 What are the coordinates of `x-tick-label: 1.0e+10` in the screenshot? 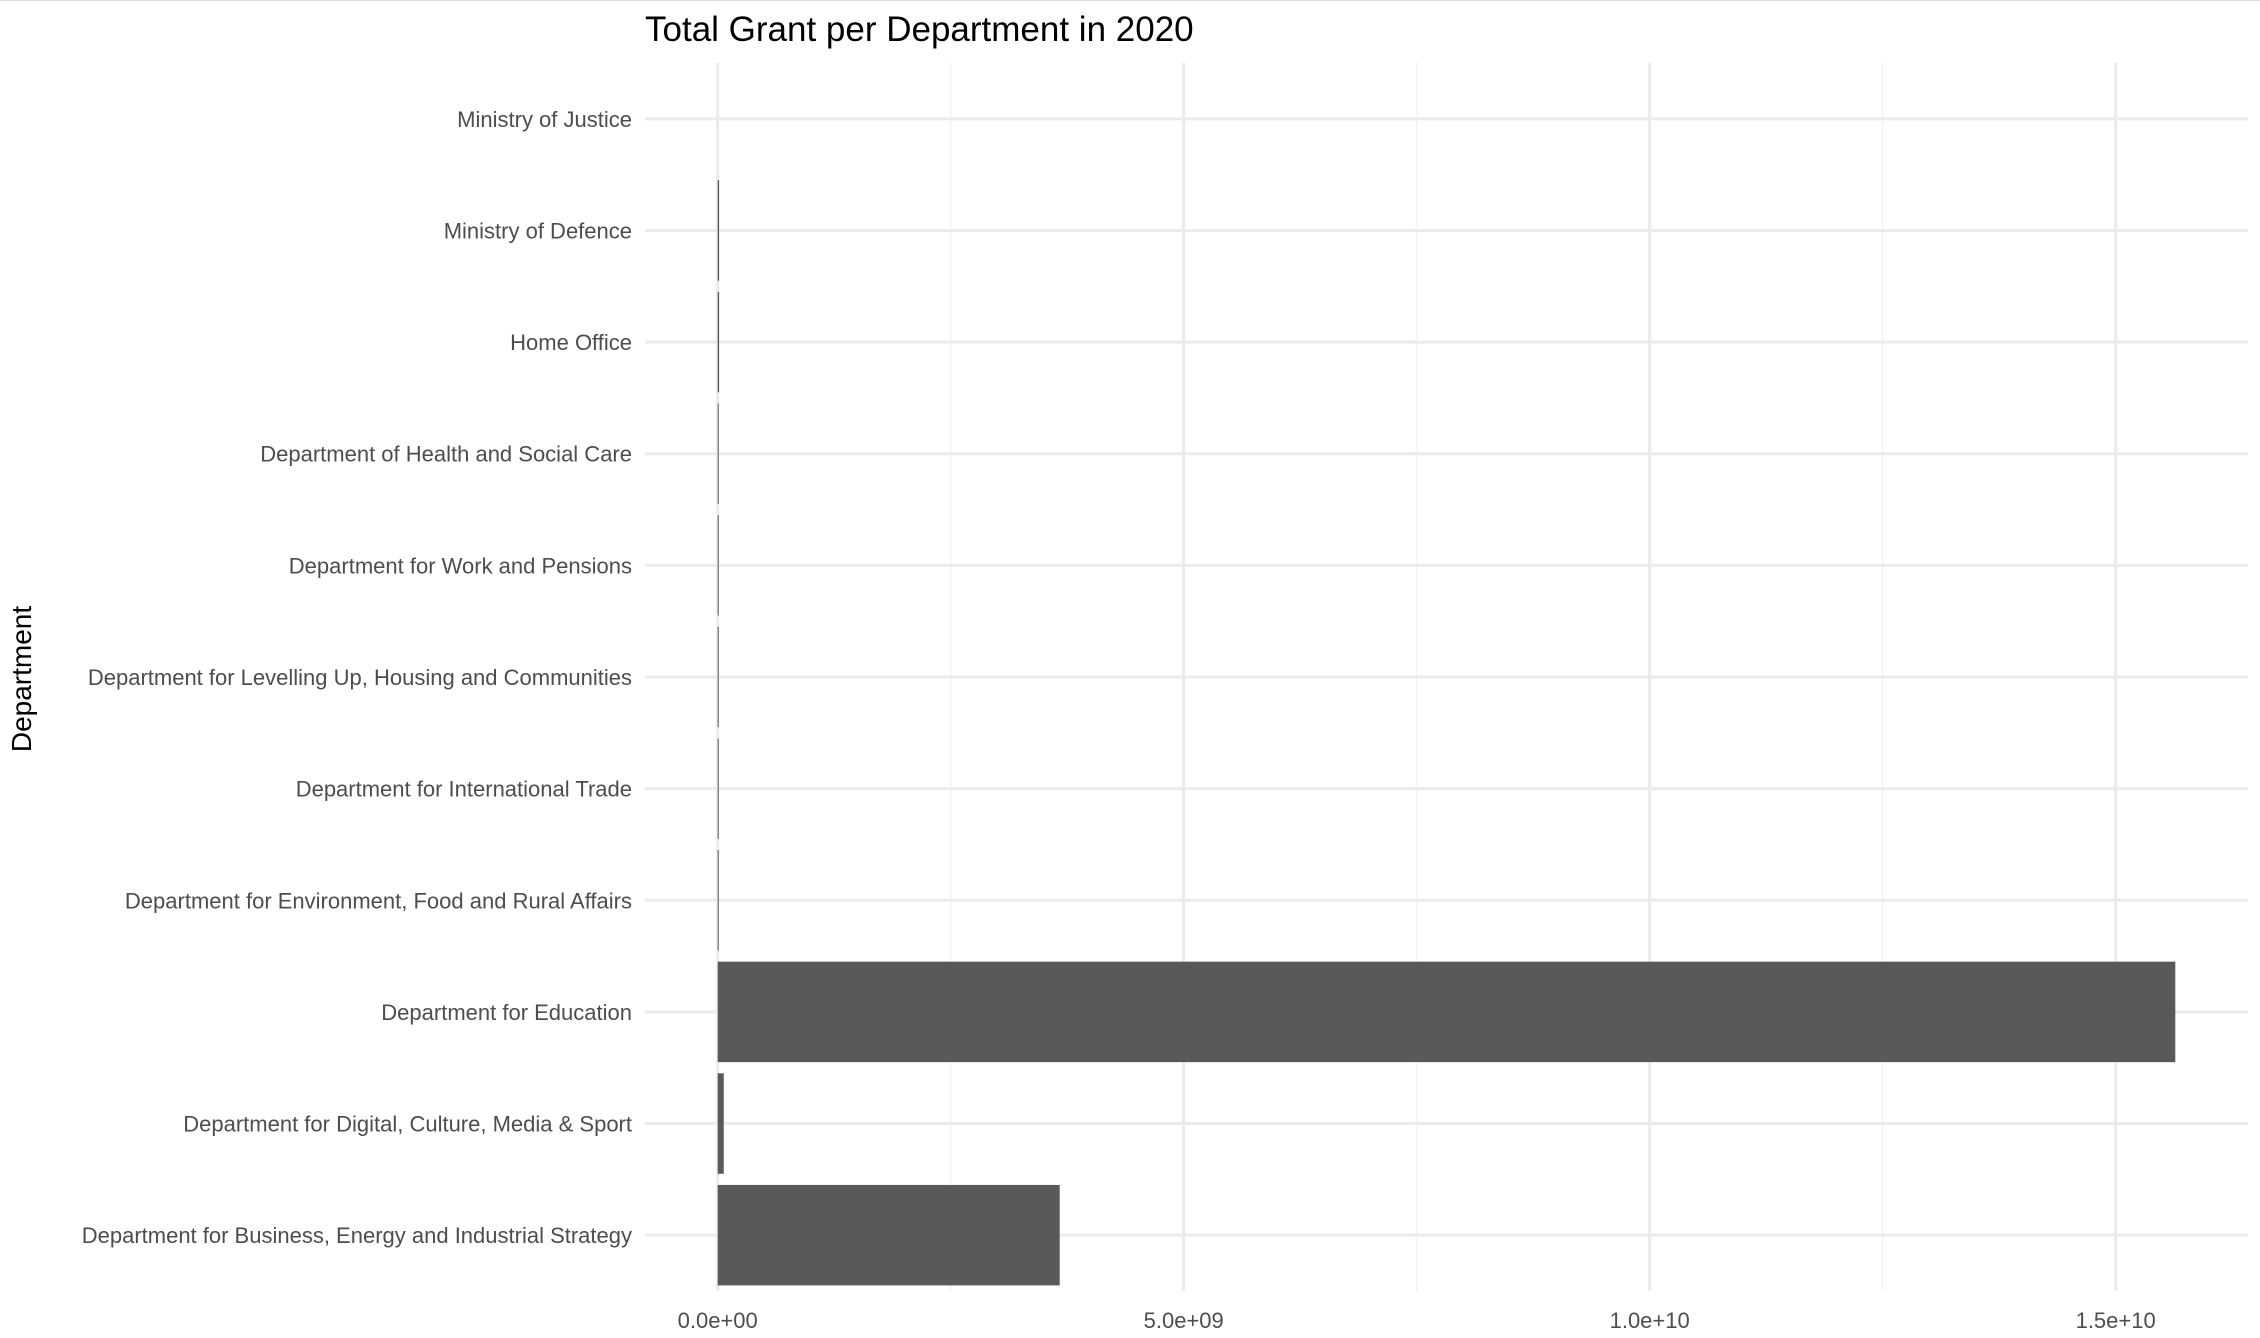 It's located at (1650, 1320).